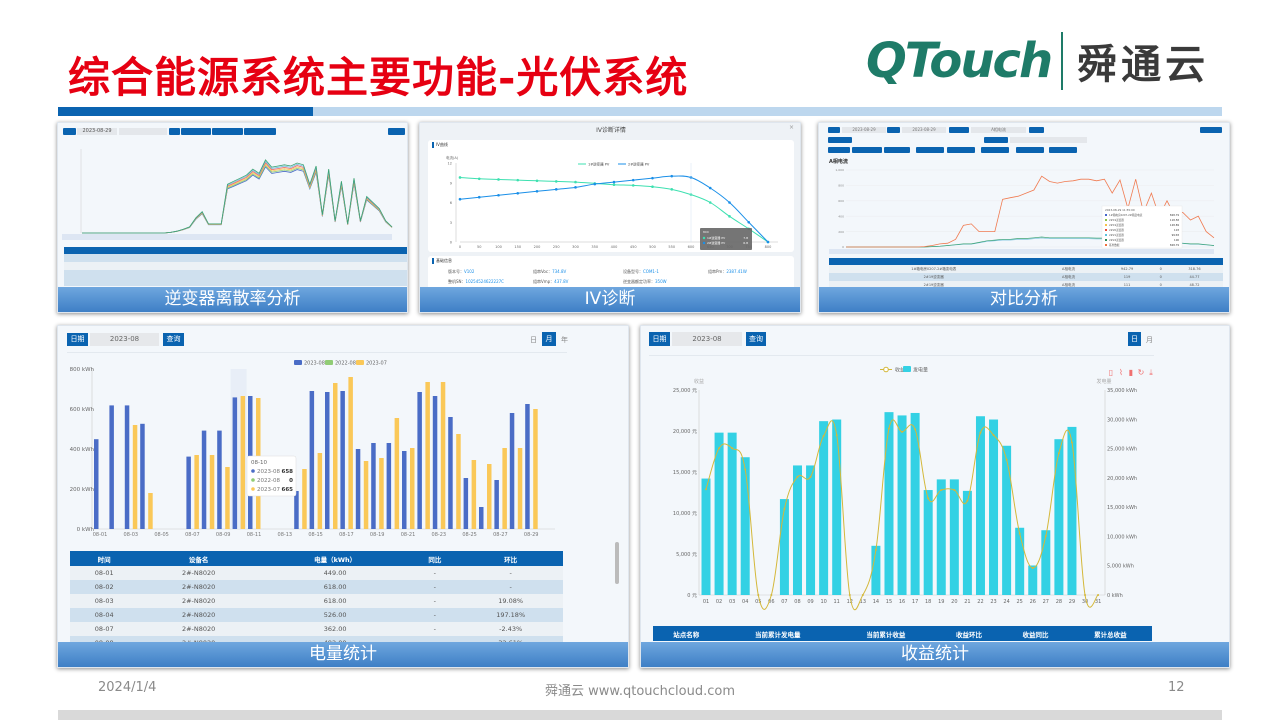 This screenshot has width=1280, height=720. I want to click on table-cell: 0, so click(1160, 285).